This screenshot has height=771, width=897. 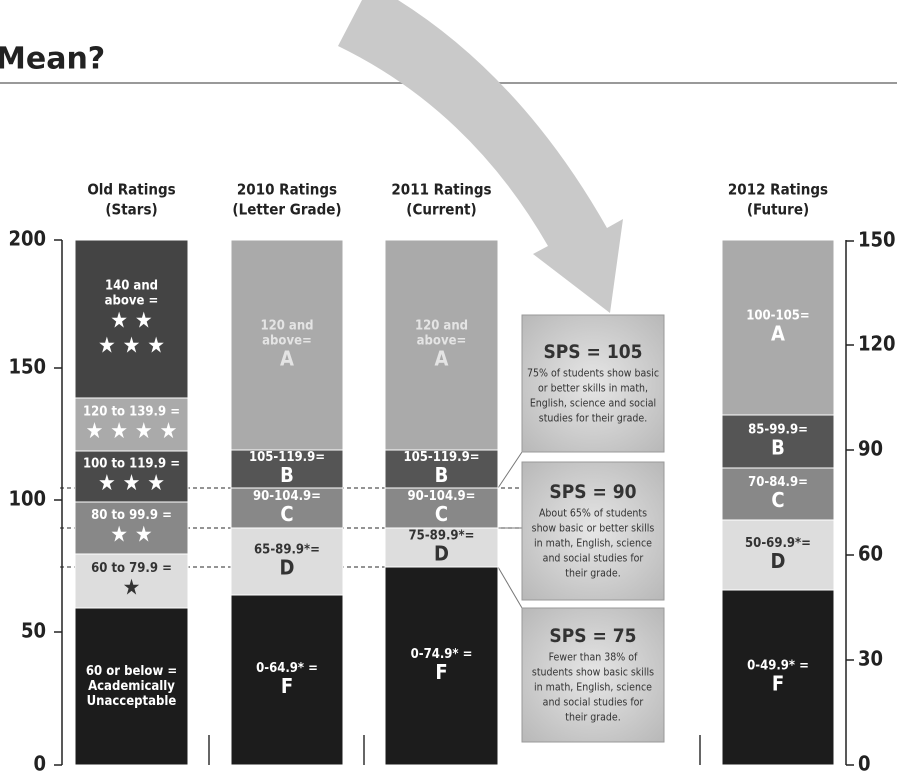 What do you see at coordinates (131, 286) in the screenshot?
I see `segment-label: 140 and` at bounding box center [131, 286].